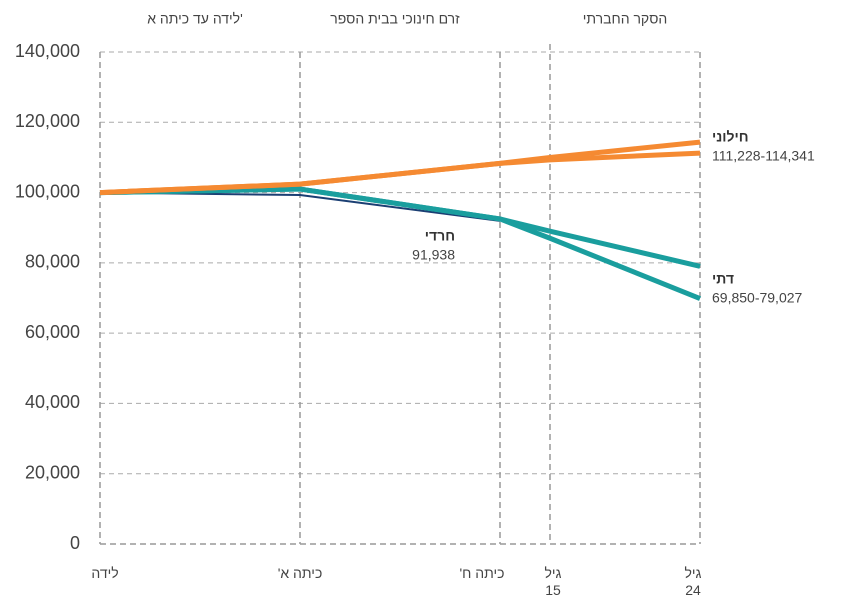 The image size is (842, 602). I want to click on y-tick-label: 60,000, so click(52, 332).